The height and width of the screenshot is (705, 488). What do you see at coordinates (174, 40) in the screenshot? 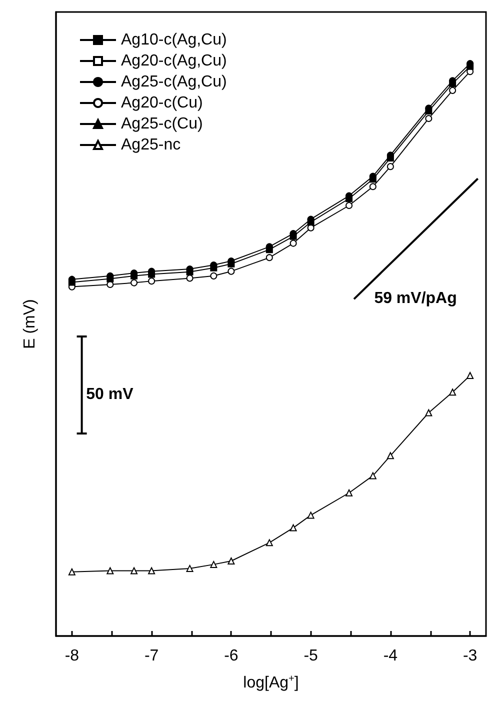
I see `legend-label: Ag10-c(Ag,Cu)` at bounding box center [174, 40].